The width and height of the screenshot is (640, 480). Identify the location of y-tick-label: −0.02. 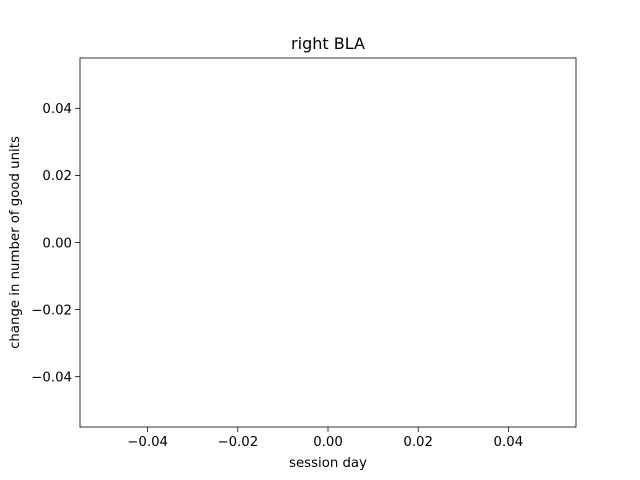
(51, 310).